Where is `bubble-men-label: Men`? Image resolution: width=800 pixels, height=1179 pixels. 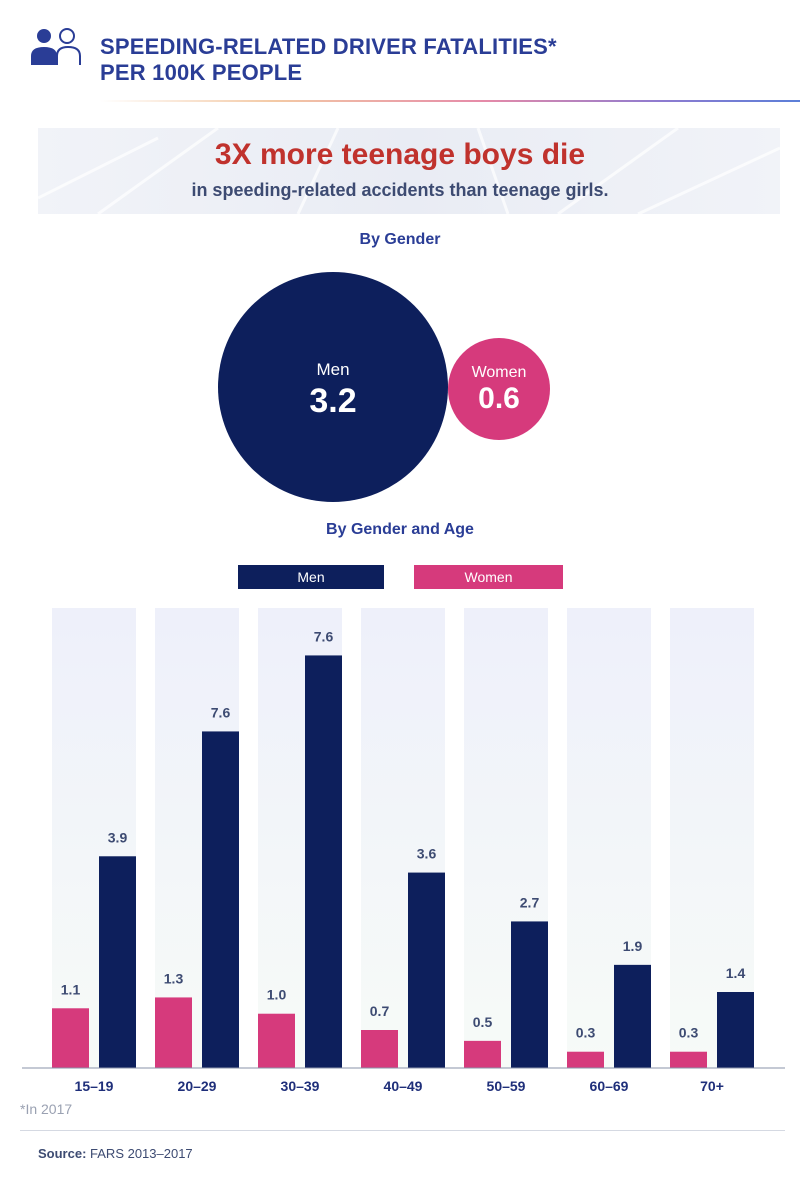 bubble-men-label: Men is located at coordinates (333, 369).